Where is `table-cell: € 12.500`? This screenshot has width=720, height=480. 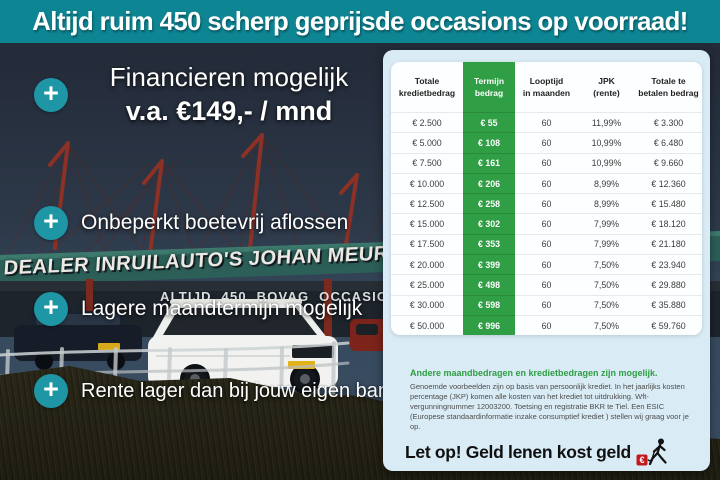
table-cell: € 12.500 is located at coordinates (427, 203).